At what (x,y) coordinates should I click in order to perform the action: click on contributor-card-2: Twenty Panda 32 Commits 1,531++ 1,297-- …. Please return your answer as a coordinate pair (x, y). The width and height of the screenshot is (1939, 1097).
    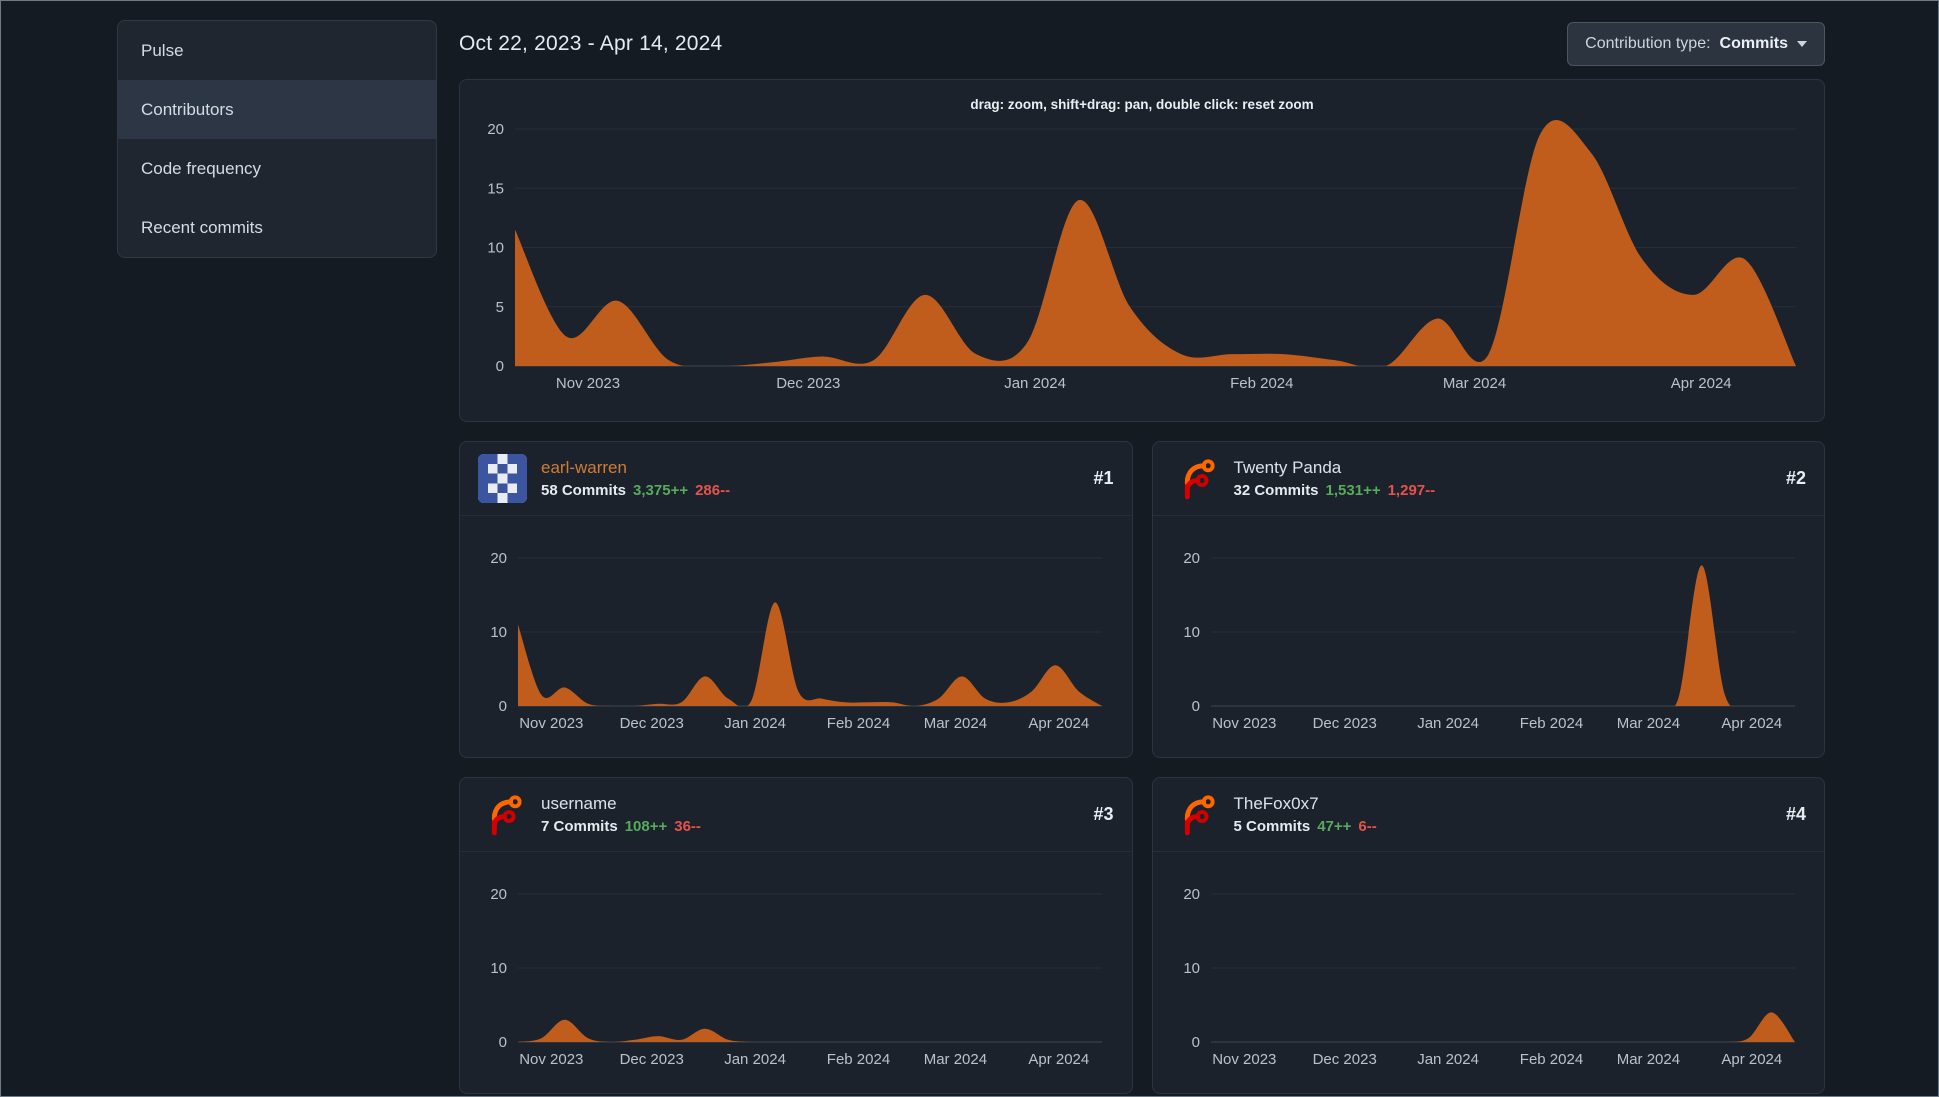
    Looking at the image, I should click on (1488, 599).